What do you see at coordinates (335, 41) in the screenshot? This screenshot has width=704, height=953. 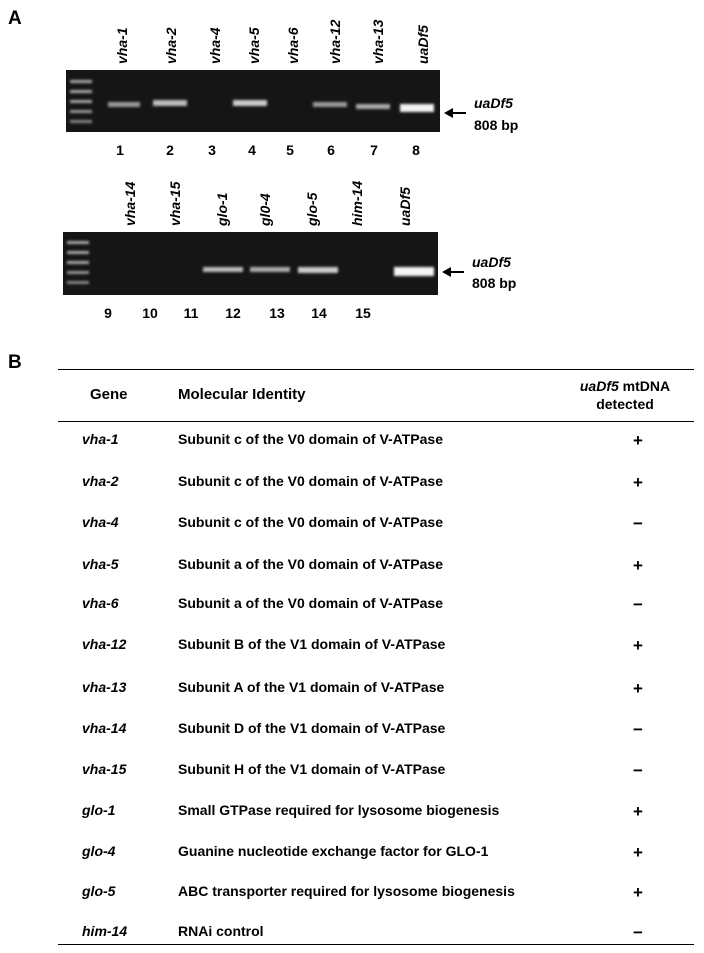 I see `lane-label: vha-12` at bounding box center [335, 41].